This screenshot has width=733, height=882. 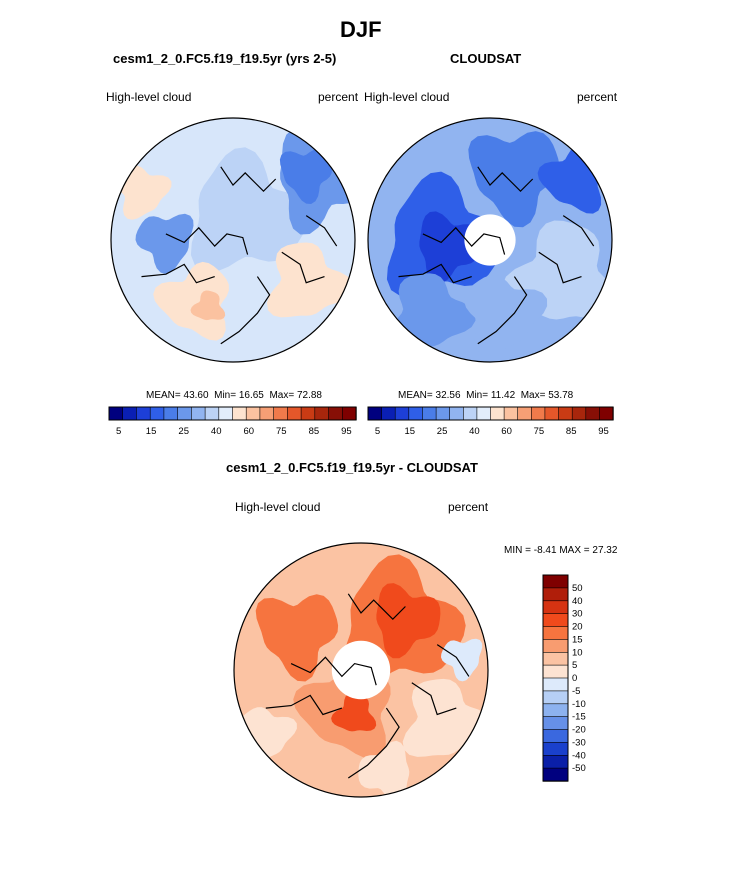 I want to click on panel3-max-value: 27.32, so click(x=605, y=550).